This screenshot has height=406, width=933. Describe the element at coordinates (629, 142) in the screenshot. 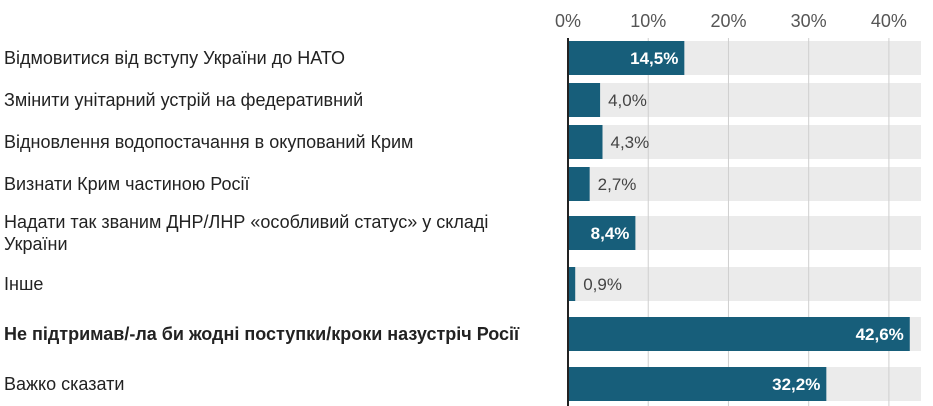

I see `bar-value-label: 4,3%` at that location.